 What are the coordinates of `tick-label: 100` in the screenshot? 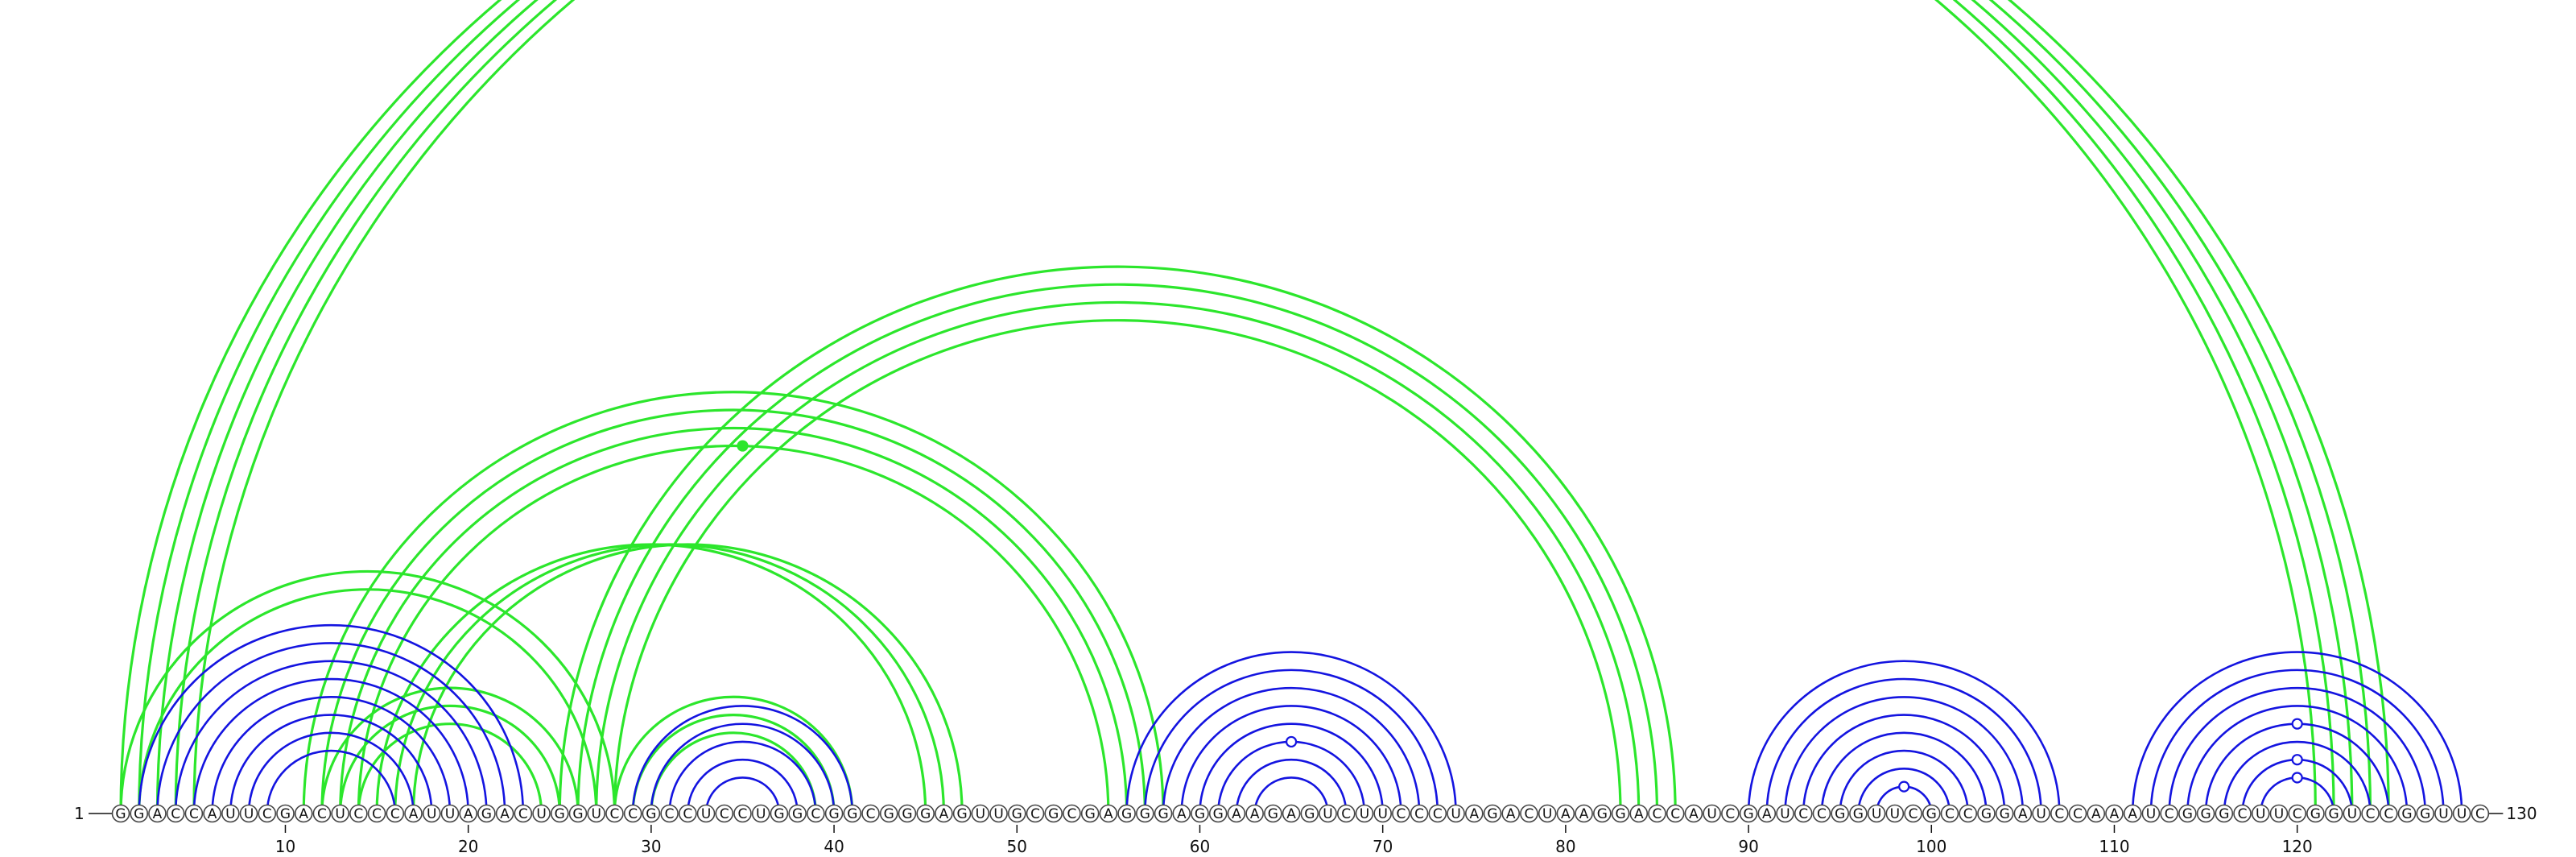 It's located at (1931, 846).